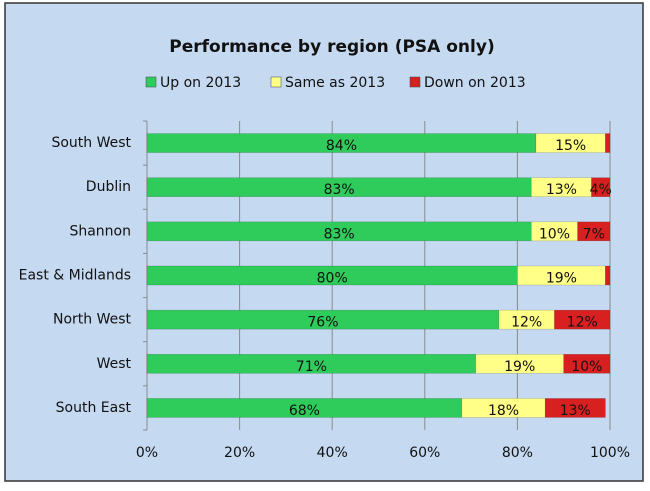  I want to click on x-tick-label: 20%, so click(239, 453).